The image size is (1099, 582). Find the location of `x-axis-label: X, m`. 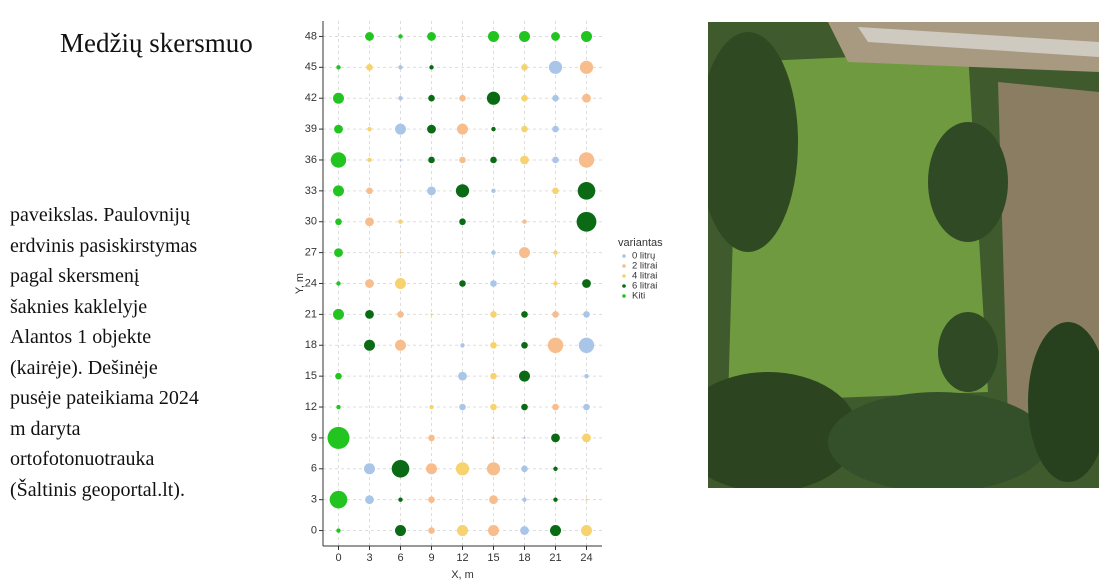

x-axis-label: X, m is located at coordinates (462, 575).